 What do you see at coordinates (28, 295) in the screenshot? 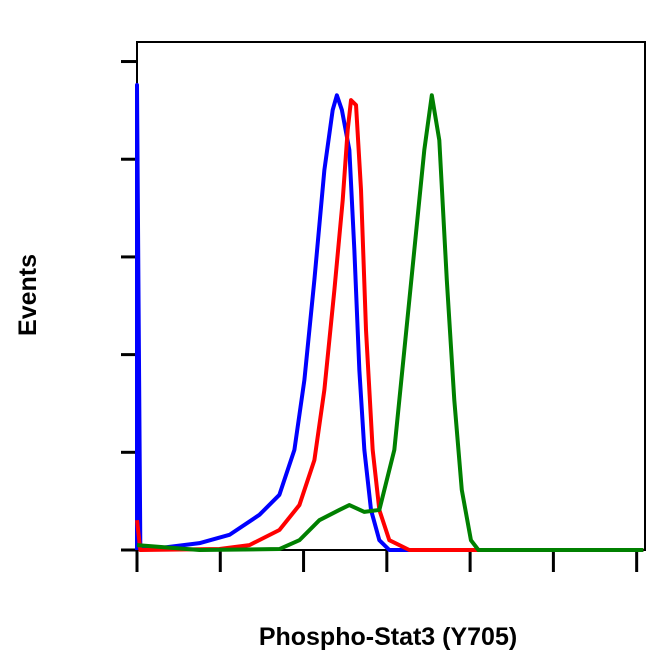
I see `y-axis-label: Events` at bounding box center [28, 295].